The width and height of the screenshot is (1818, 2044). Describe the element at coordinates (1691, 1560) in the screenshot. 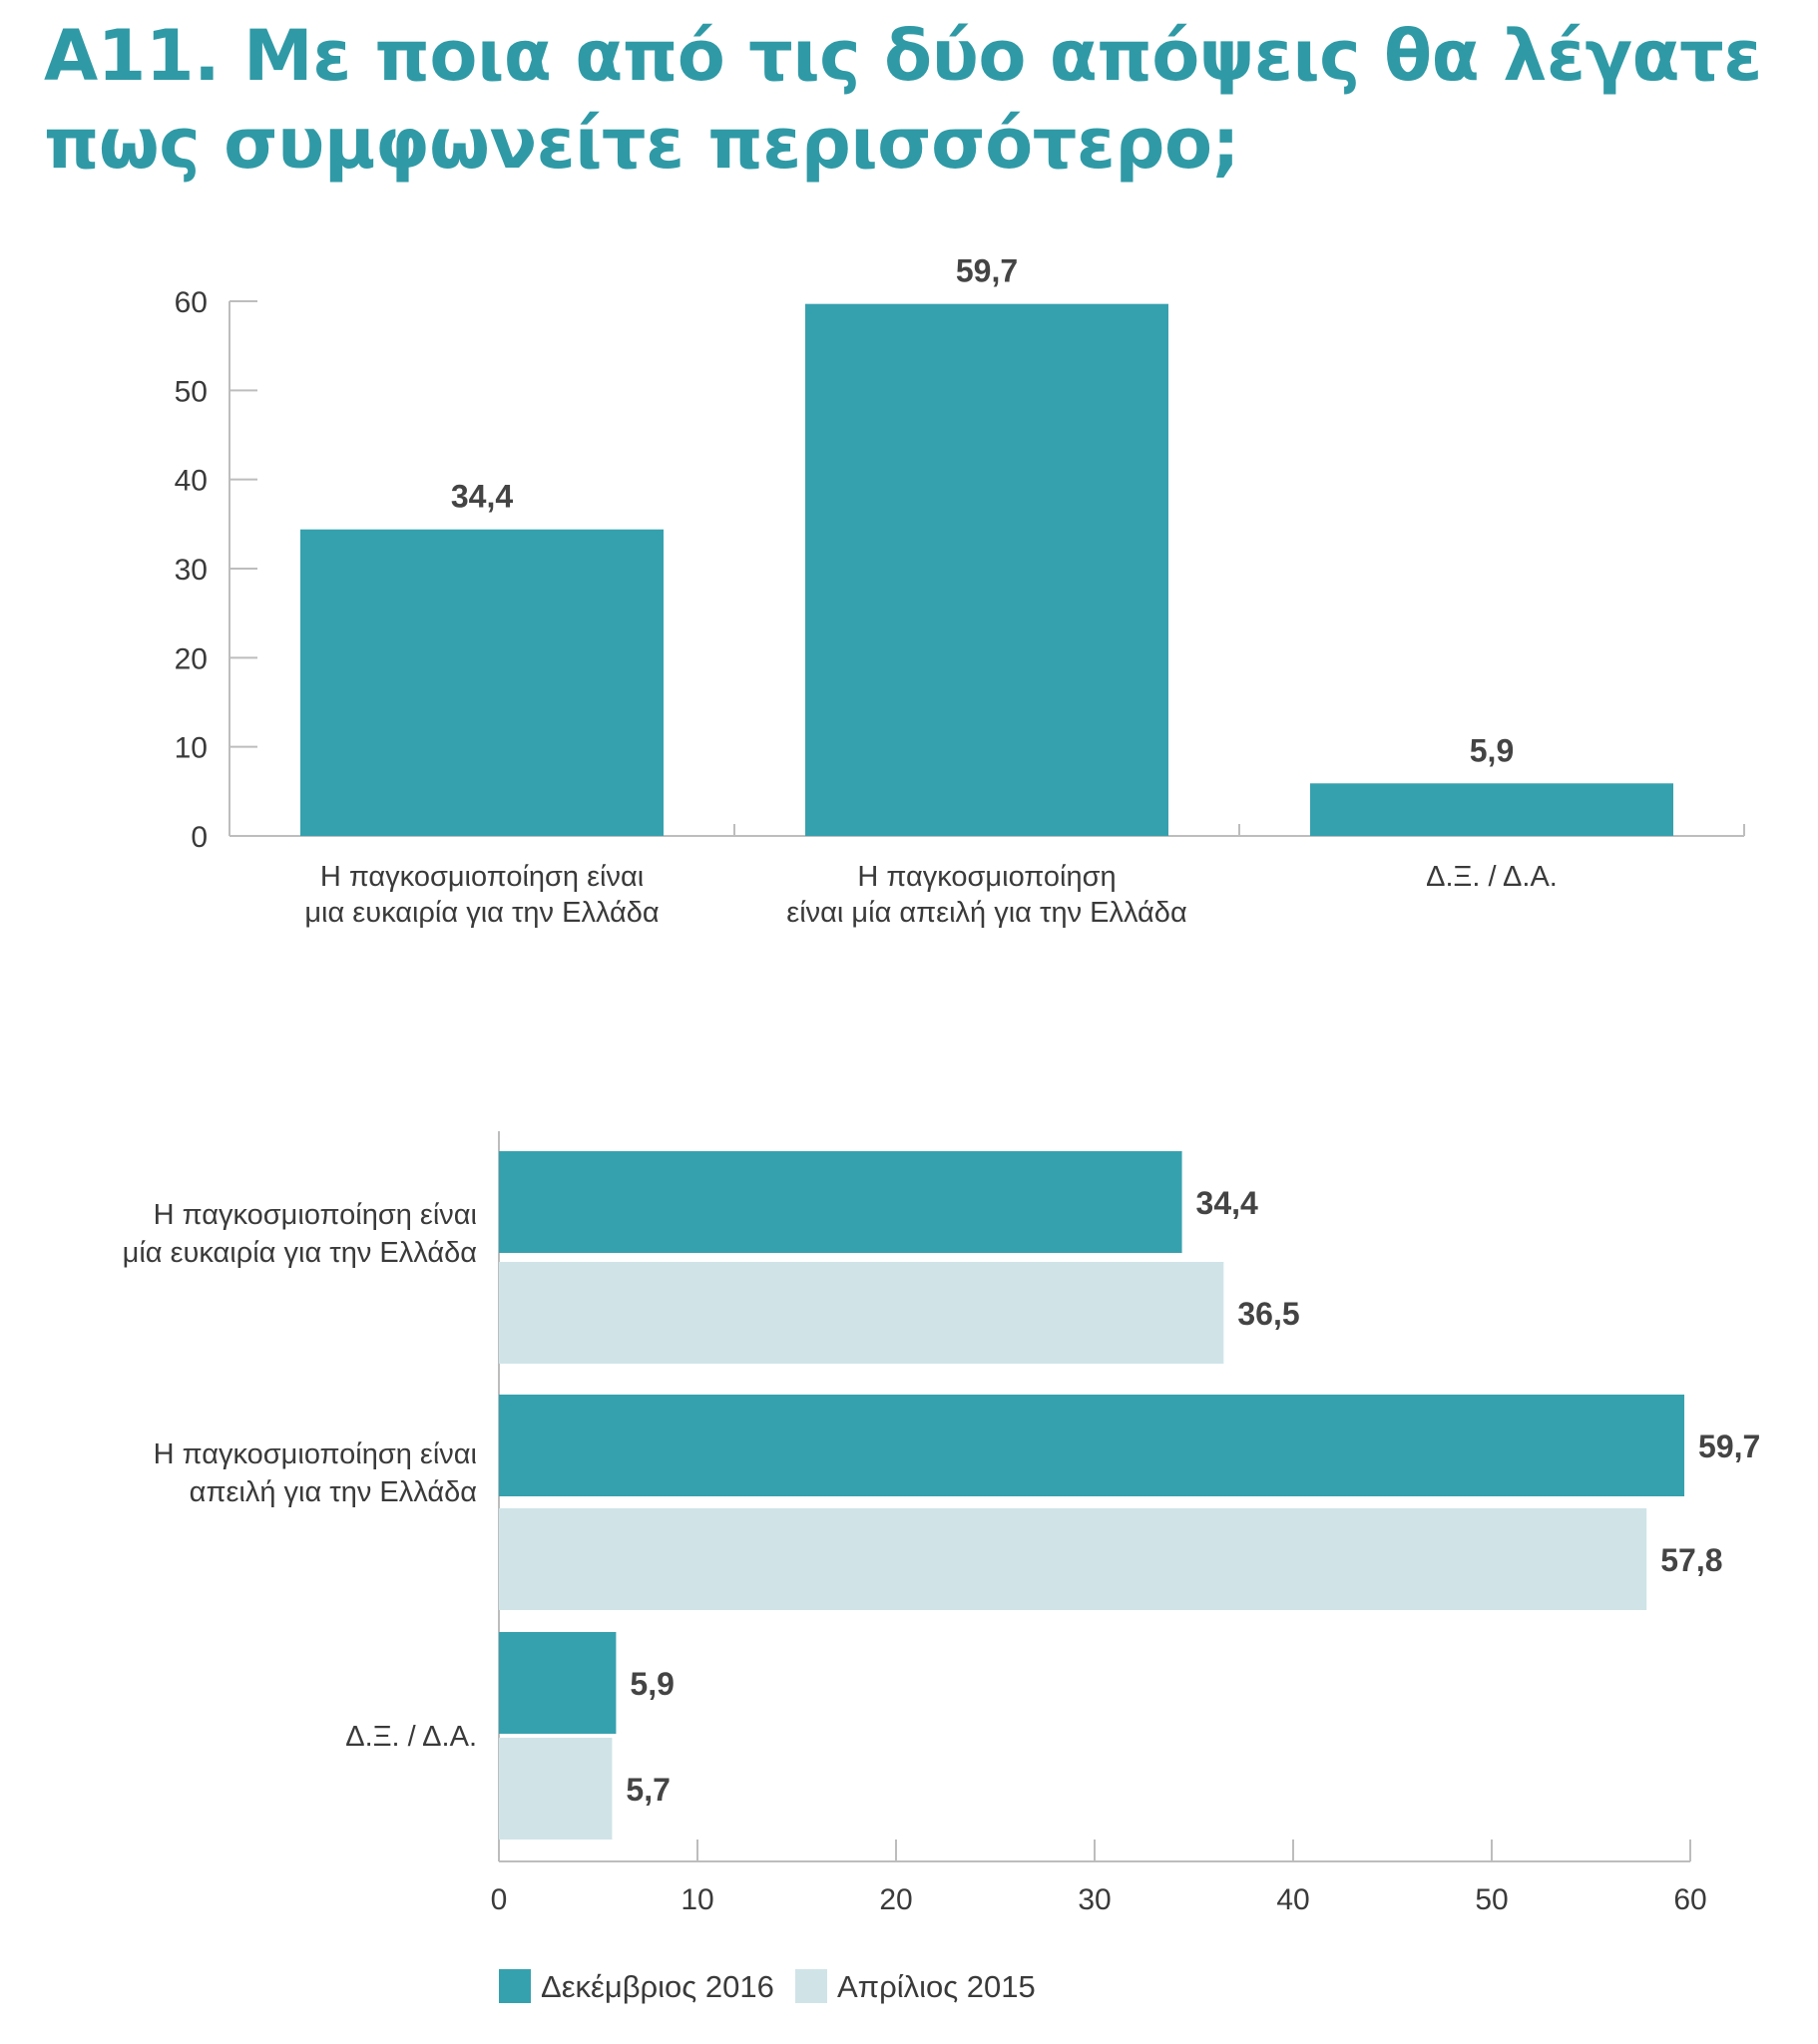

I see `data-label: 57,8` at that location.